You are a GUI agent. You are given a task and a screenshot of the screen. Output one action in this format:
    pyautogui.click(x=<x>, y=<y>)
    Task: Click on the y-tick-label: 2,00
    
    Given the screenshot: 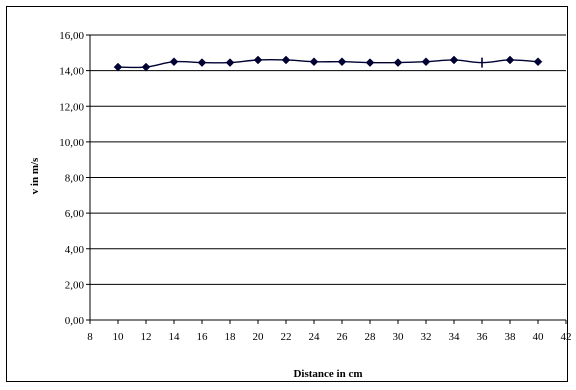 What is the action you would take?
    pyautogui.click(x=75, y=285)
    